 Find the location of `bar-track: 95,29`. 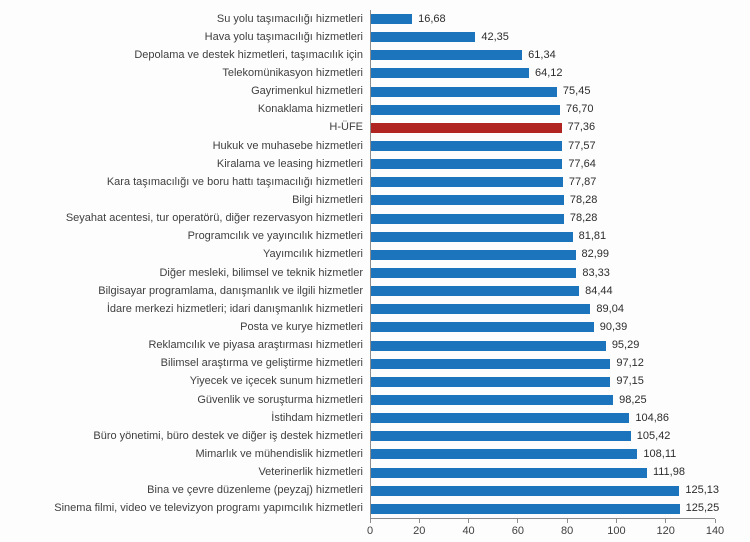

bar-track: 95,29 is located at coordinates (543, 345).